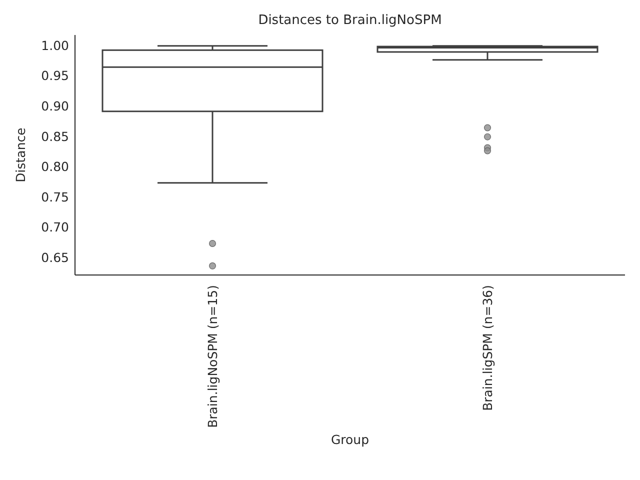  What do you see at coordinates (20, 154) in the screenshot?
I see `y-axis-title: Distance` at bounding box center [20, 154].